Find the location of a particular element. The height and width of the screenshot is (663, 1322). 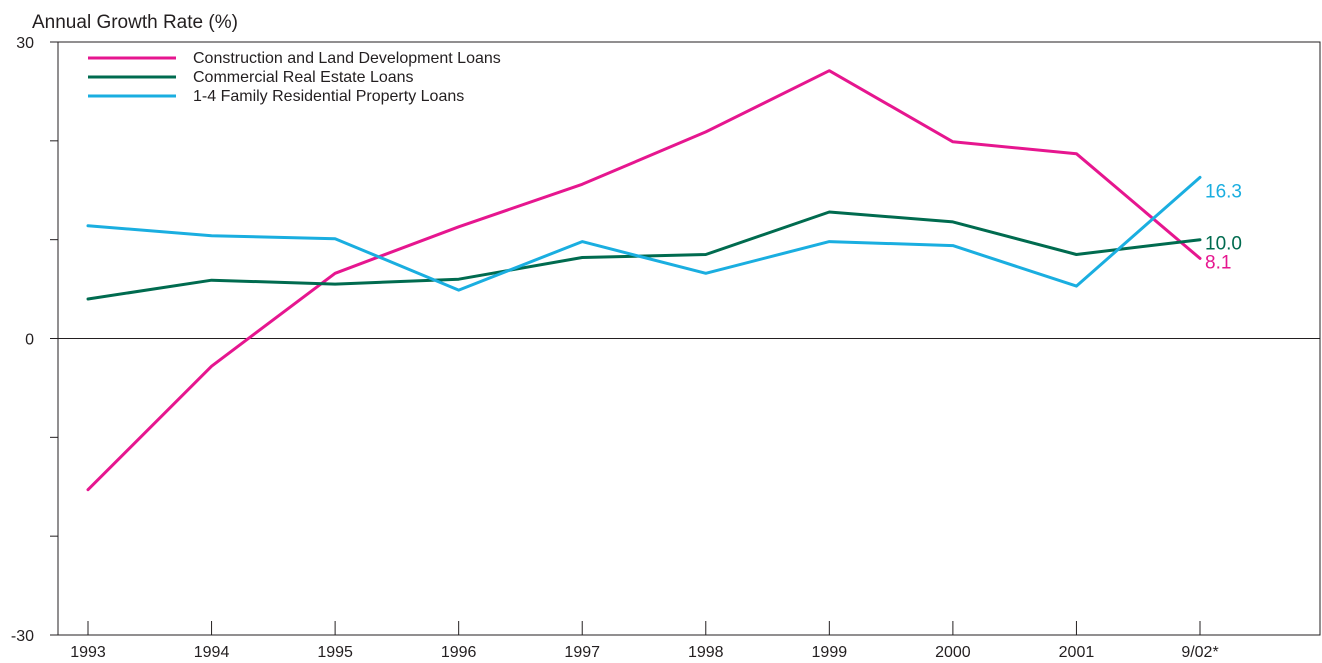

x-tick-label: 2001 is located at coordinates (1077, 652).